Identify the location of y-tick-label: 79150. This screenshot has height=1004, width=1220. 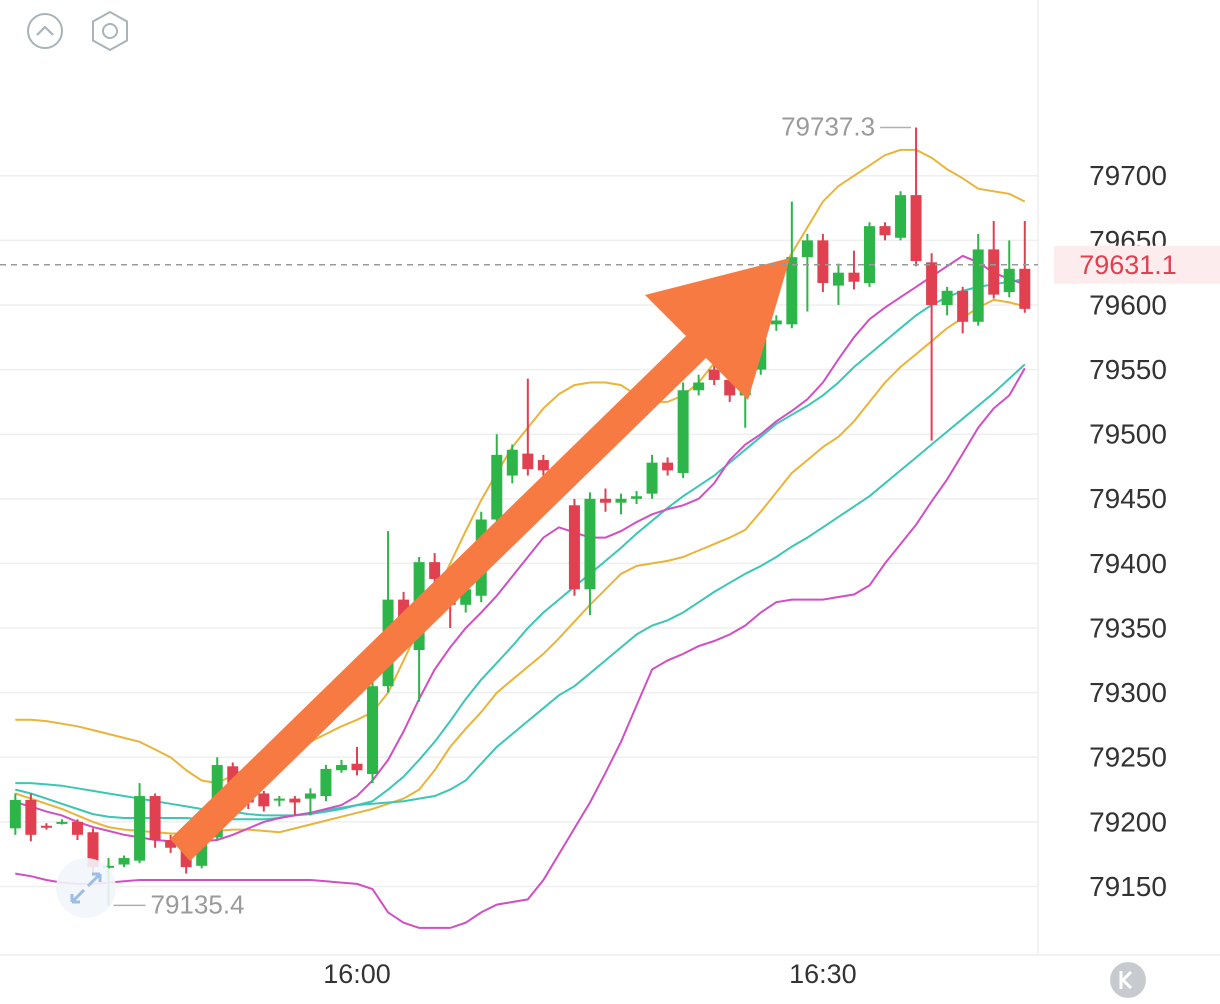
(1128, 886).